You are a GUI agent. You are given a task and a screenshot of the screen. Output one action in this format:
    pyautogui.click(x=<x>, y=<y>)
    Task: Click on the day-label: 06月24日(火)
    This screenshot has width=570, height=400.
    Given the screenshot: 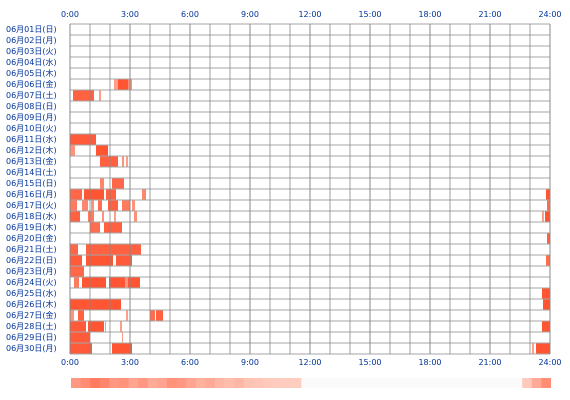 What is the action you would take?
    pyautogui.click(x=31, y=282)
    